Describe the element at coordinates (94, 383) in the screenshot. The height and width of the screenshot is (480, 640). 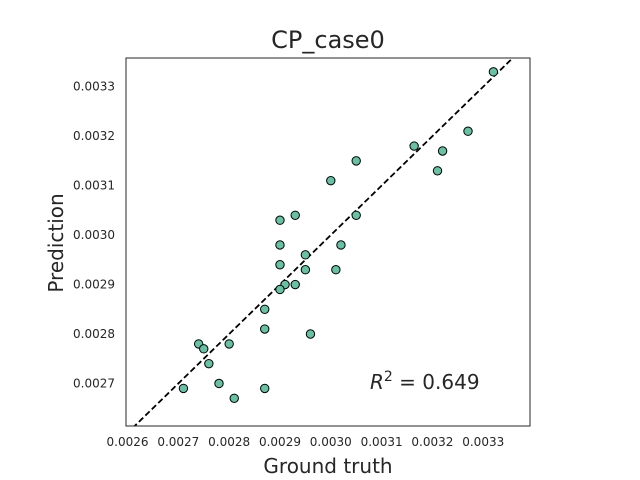
I see `y-tick-label: 0.0027` at that location.